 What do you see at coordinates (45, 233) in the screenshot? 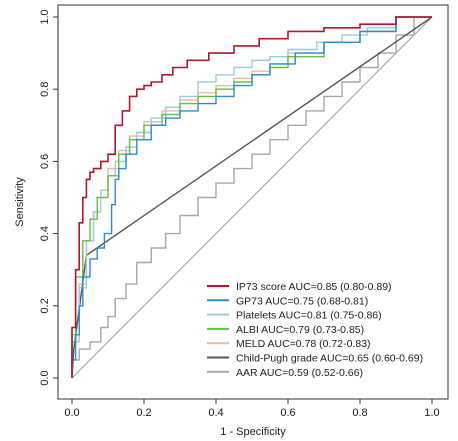
I see `y-tick-label: 0.4` at bounding box center [45, 233].